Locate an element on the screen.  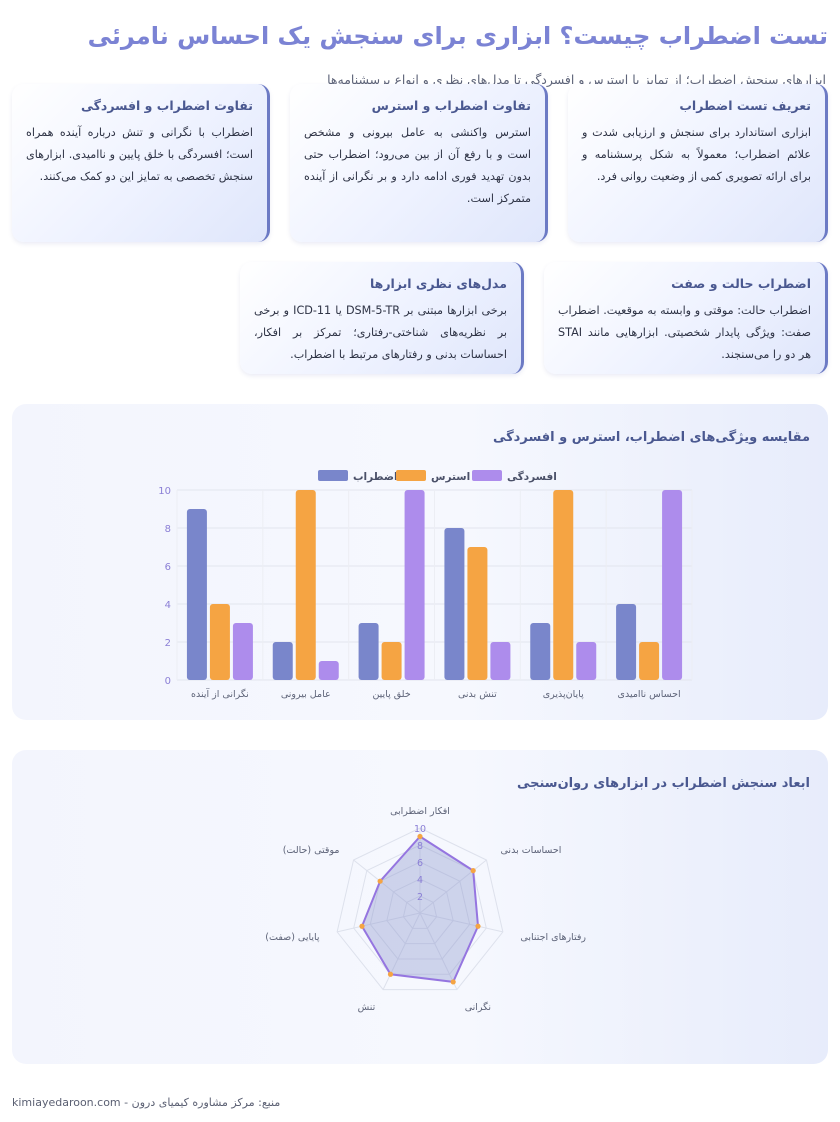
y-tick-label: 8 is located at coordinates (168, 529).